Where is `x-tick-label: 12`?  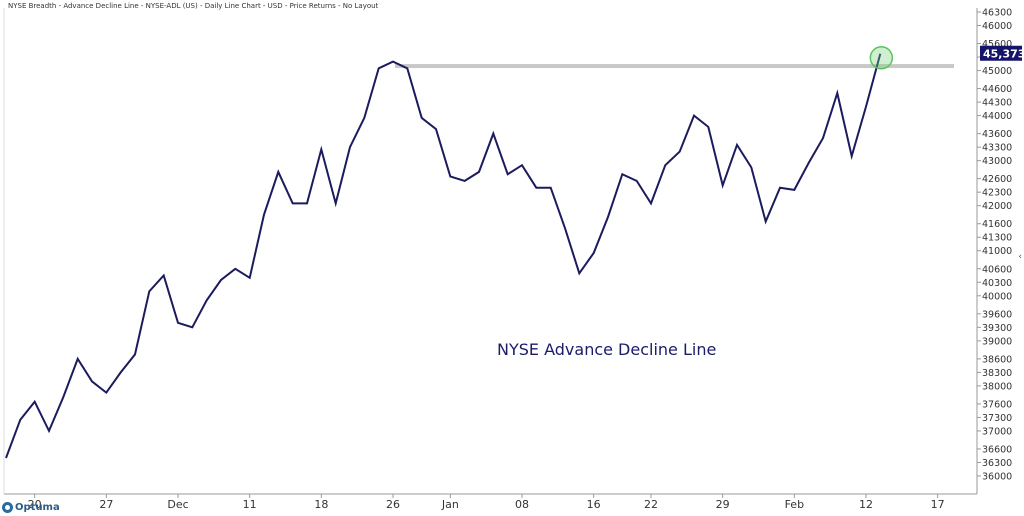 x-tick-label: 12 is located at coordinates (866, 504).